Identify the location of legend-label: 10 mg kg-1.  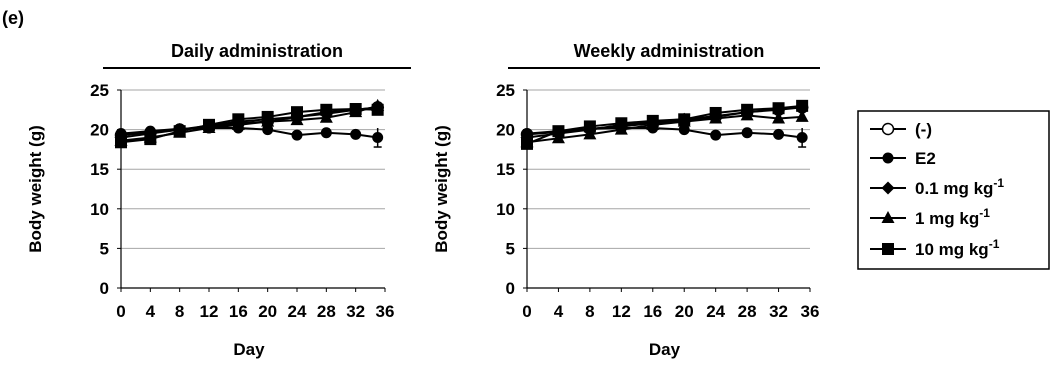
(957, 248).